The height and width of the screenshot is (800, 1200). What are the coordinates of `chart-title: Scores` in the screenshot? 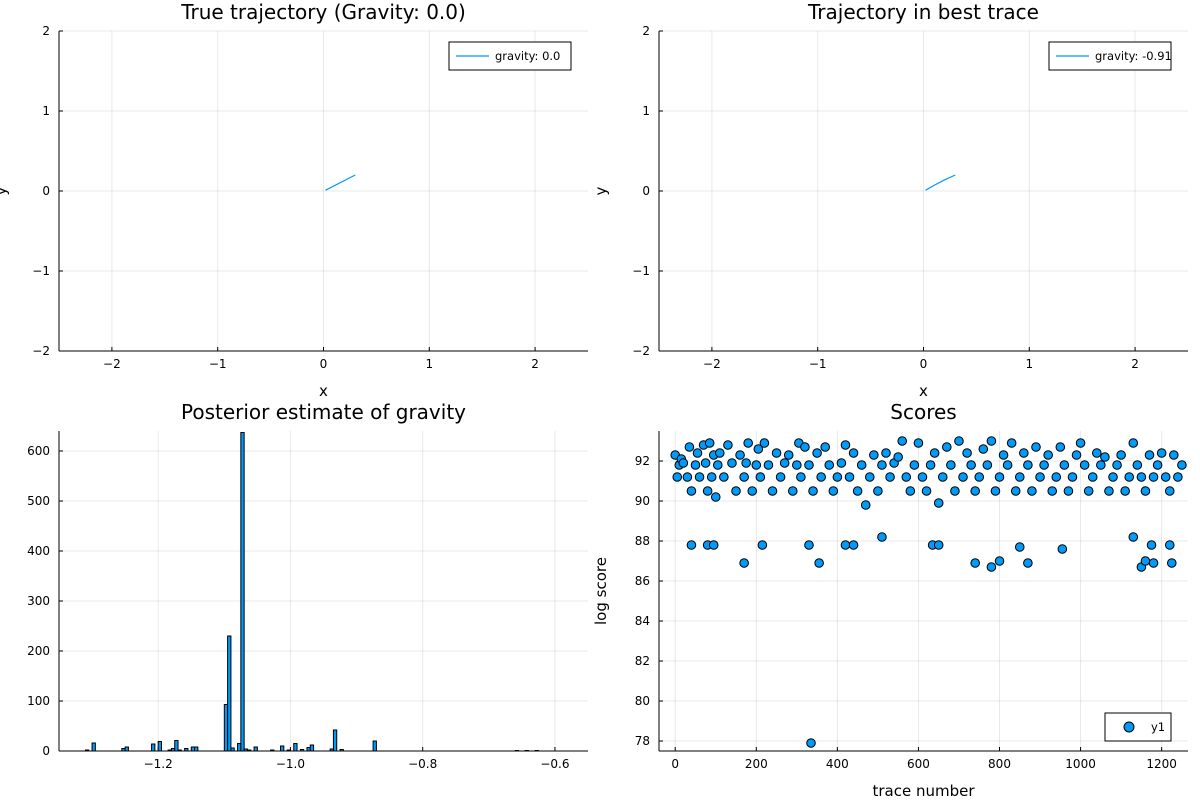 It's located at (923, 412).